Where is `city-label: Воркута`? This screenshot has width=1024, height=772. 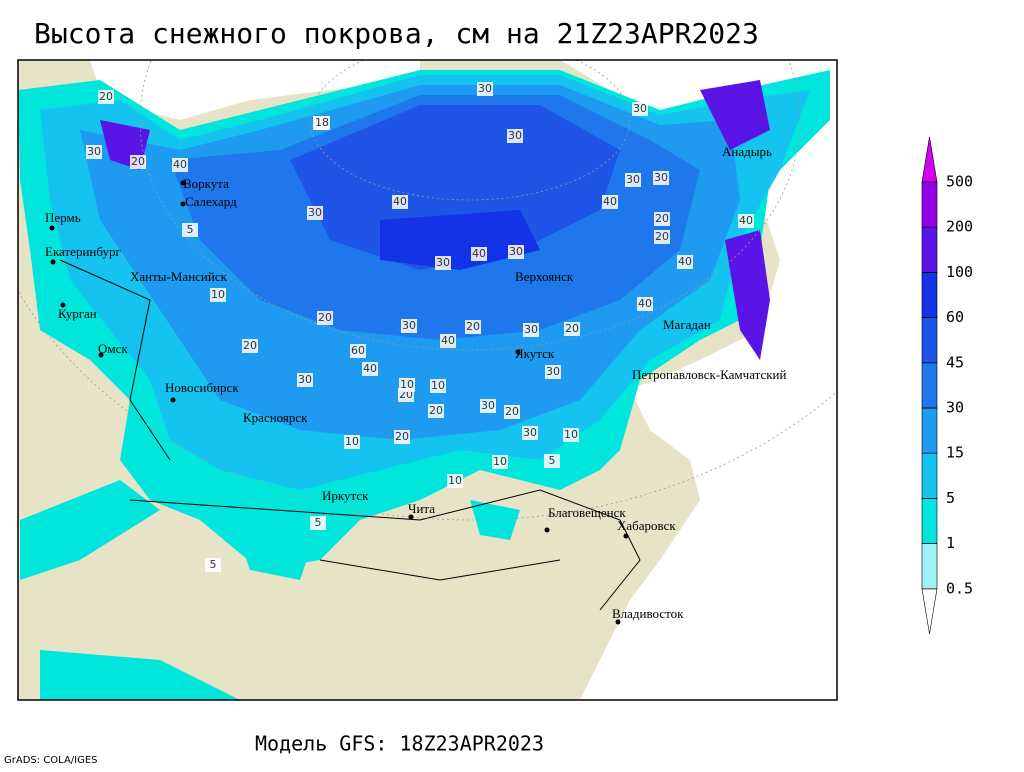 city-label: Воркута is located at coordinates (206, 183).